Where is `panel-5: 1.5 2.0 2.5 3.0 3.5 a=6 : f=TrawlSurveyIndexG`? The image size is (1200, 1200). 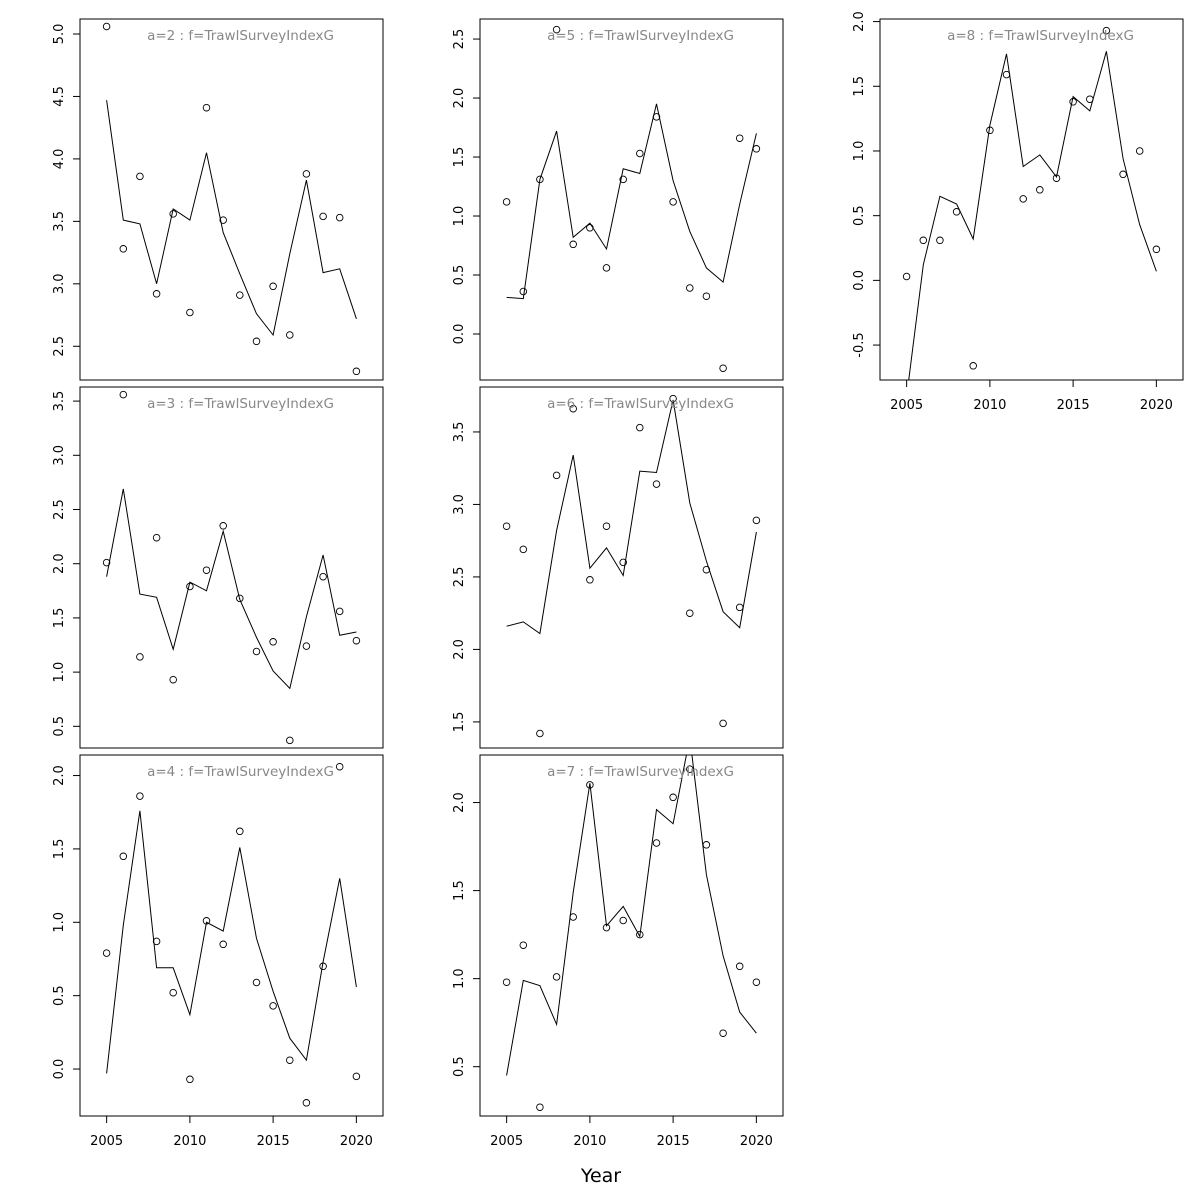
panel-5: 1.5 2.0 2.5 3.0 3.5 a=6 : f=TrawlSurveyIndexG is located at coordinates (618, 567).